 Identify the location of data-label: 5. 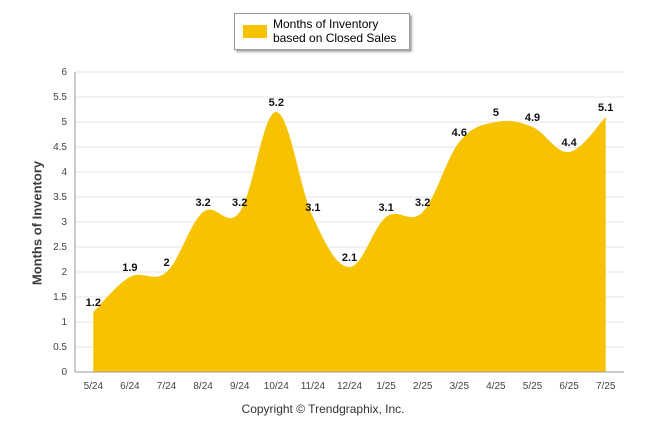
(496, 113).